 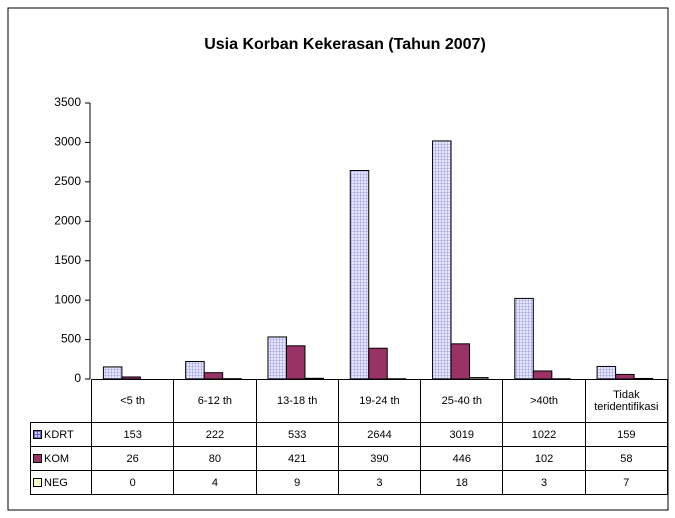 What do you see at coordinates (544, 434) in the screenshot?
I see `table-value: 1022` at bounding box center [544, 434].